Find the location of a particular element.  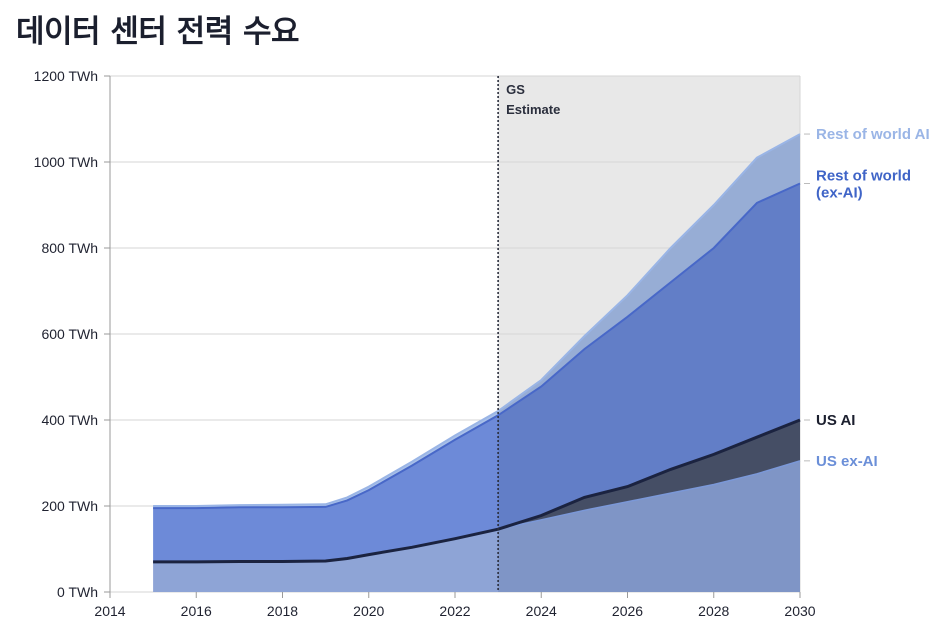

xtick-label: 2018 is located at coordinates (282, 611).